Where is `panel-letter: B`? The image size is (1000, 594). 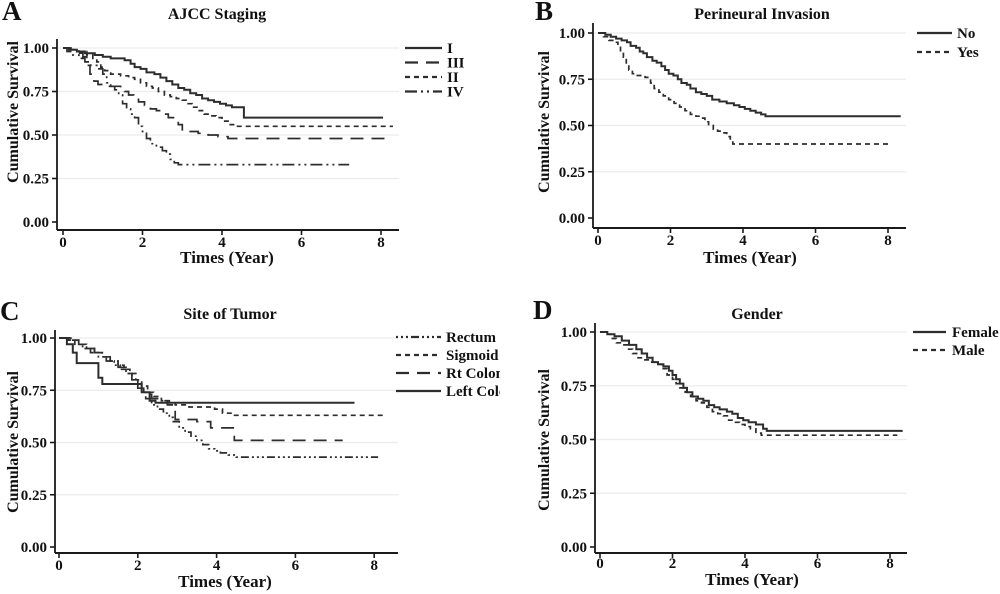
panel-letter: B is located at coordinates (544, 13).